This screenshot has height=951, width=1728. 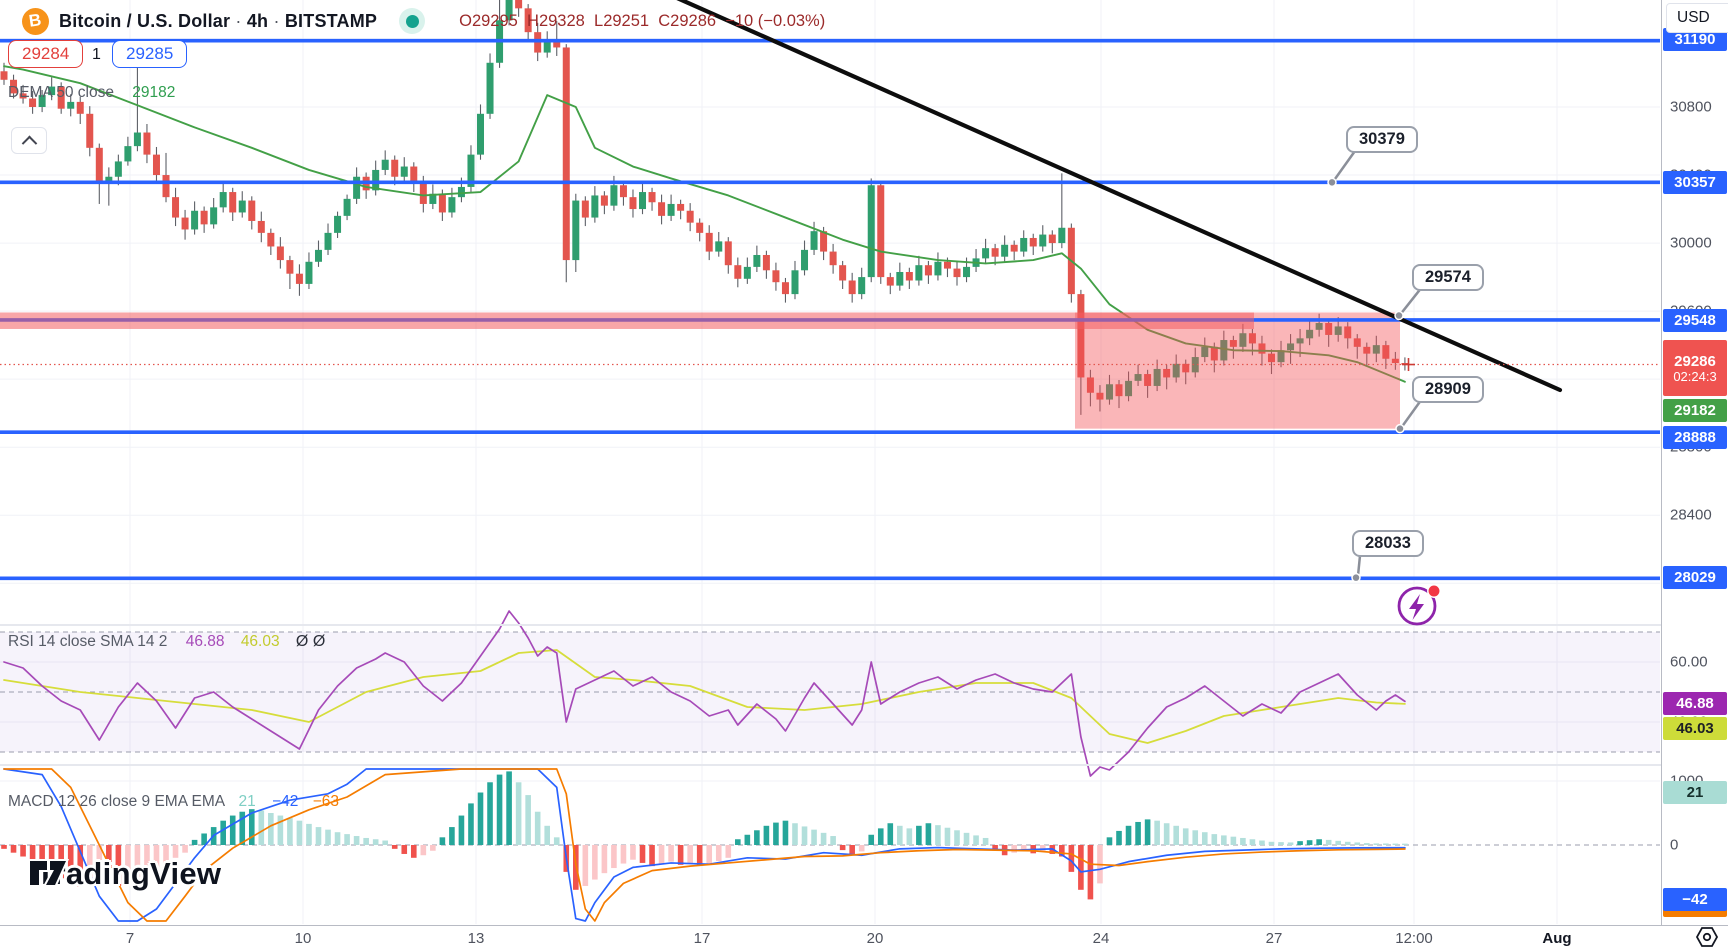 What do you see at coordinates (1695, 39) in the screenshot?
I see `axis-price-badge: 31190` at bounding box center [1695, 39].